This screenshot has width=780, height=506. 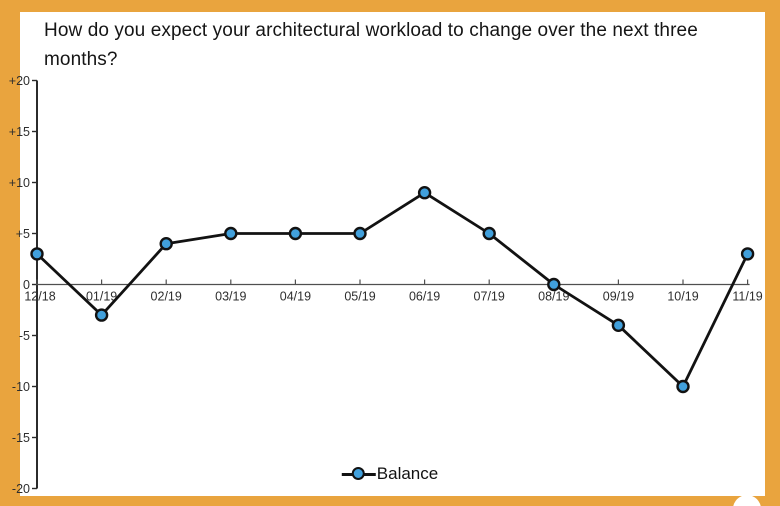 I want to click on svg-text: -5, so click(x=24, y=336).